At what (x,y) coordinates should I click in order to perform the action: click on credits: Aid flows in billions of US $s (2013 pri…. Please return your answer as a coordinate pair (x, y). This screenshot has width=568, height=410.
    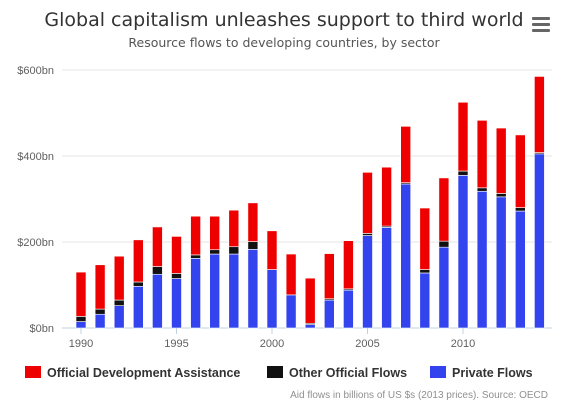
    Looking at the image, I should click on (419, 395).